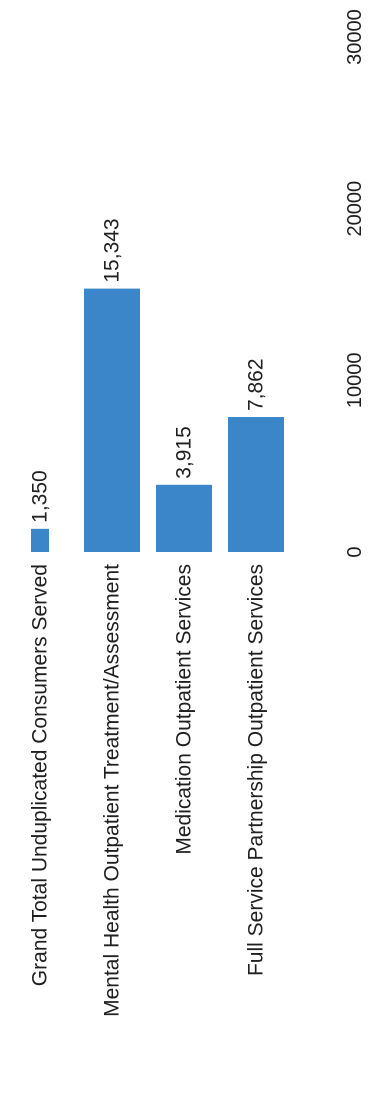 This screenshot has height=1097, width=373. I want to click on tick-label: 30000, so click(355, 37).